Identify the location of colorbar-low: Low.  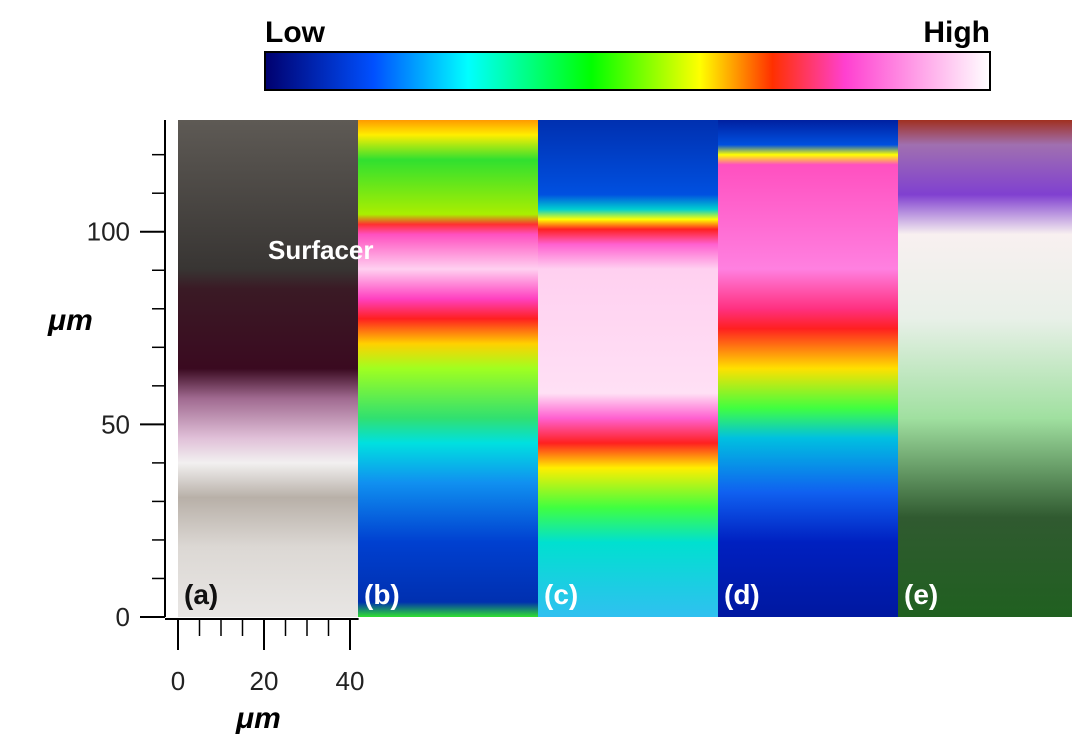
(295, 32).